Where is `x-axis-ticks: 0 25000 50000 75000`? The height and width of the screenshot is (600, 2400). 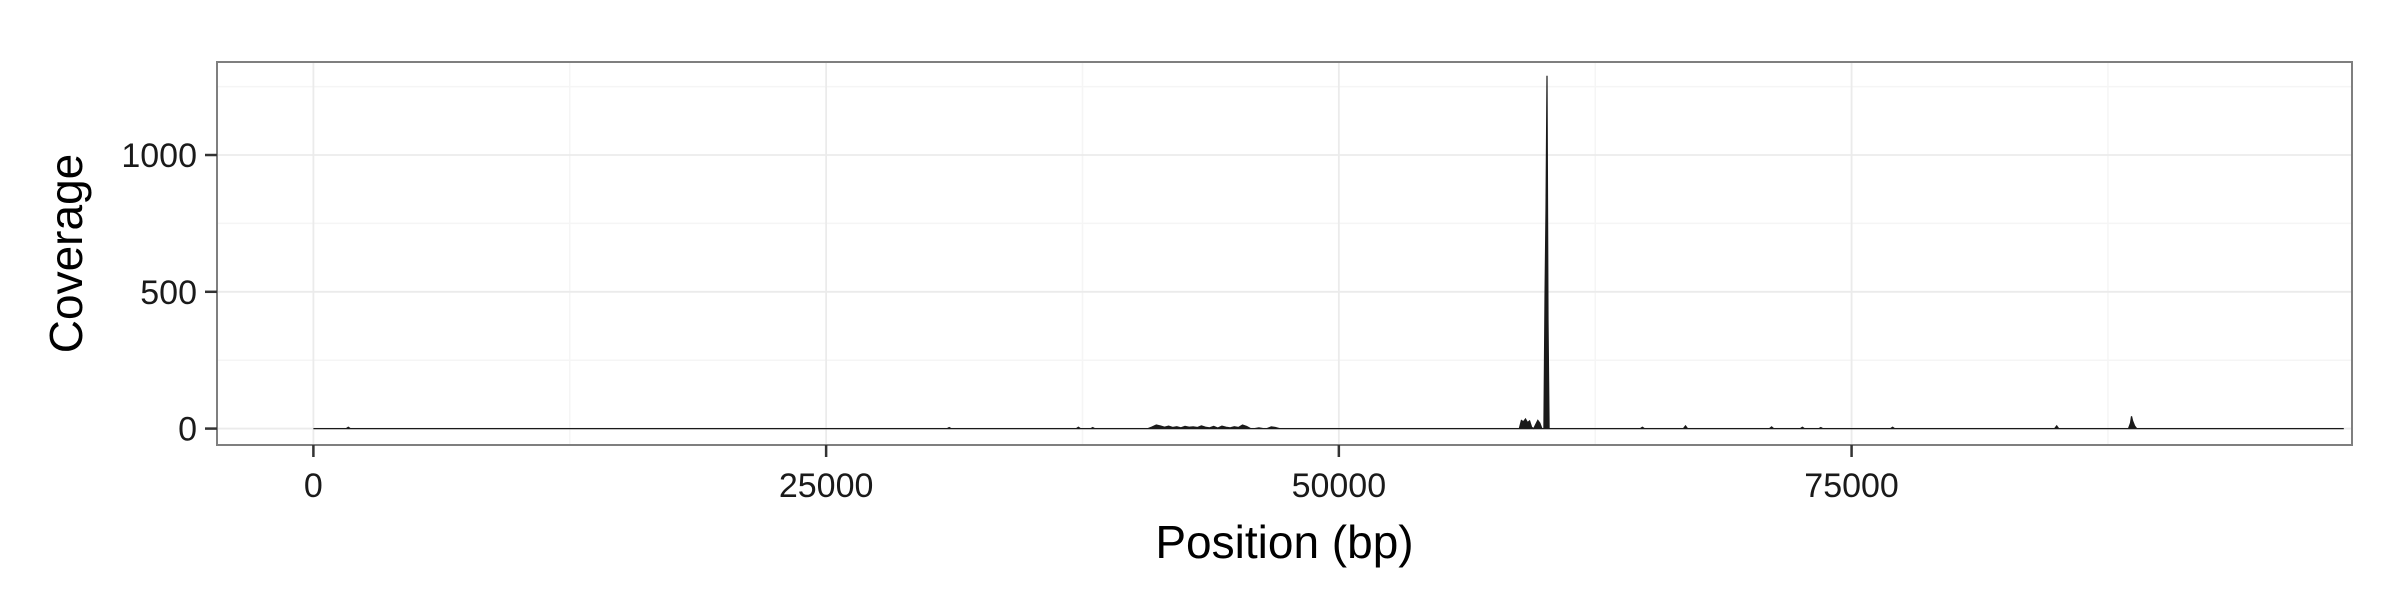 x-axis-ticks: 0 25000 50000 75000 is located at coordinates (1101, 475).